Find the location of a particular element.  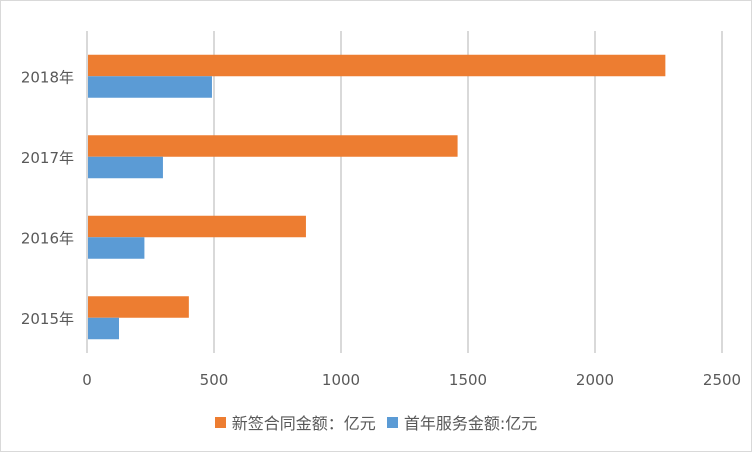

legend-item-first-year-service: 首年服务金额:亿元 is located at coordinates (462, 422).